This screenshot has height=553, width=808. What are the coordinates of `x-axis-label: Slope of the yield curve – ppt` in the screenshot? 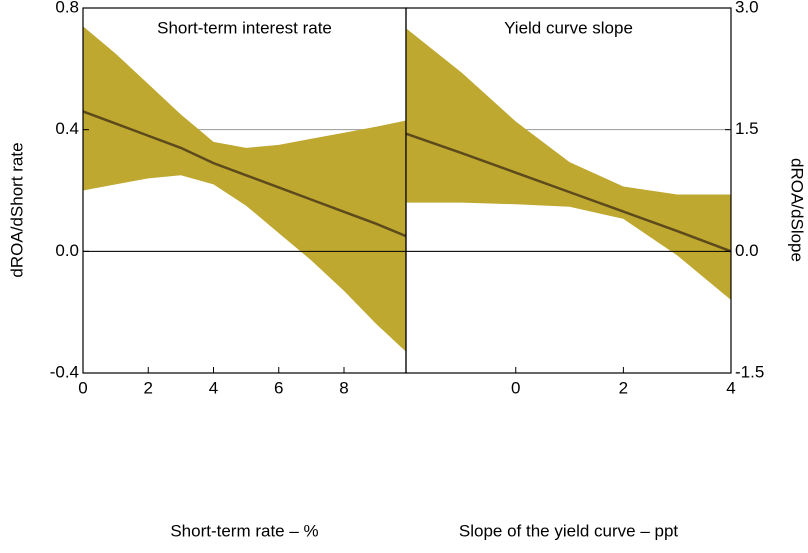 It's located at (569, 530).